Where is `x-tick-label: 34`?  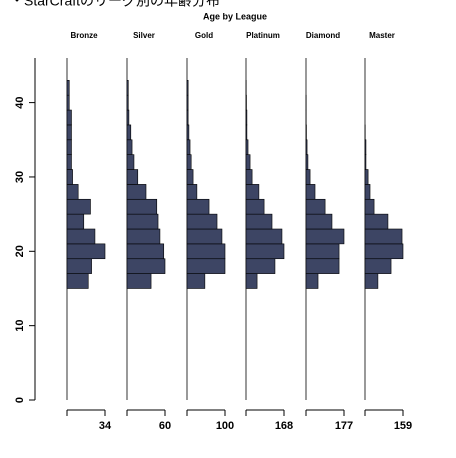 x-tick-label: 34 is located at coordinates (105, 426).